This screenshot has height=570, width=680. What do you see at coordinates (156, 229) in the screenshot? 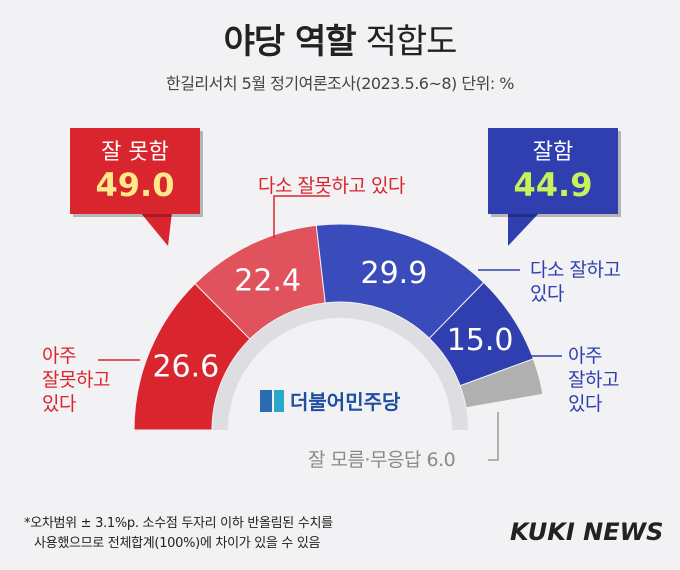
I see `negative-box-pointer` at bounding box center [156, 229].